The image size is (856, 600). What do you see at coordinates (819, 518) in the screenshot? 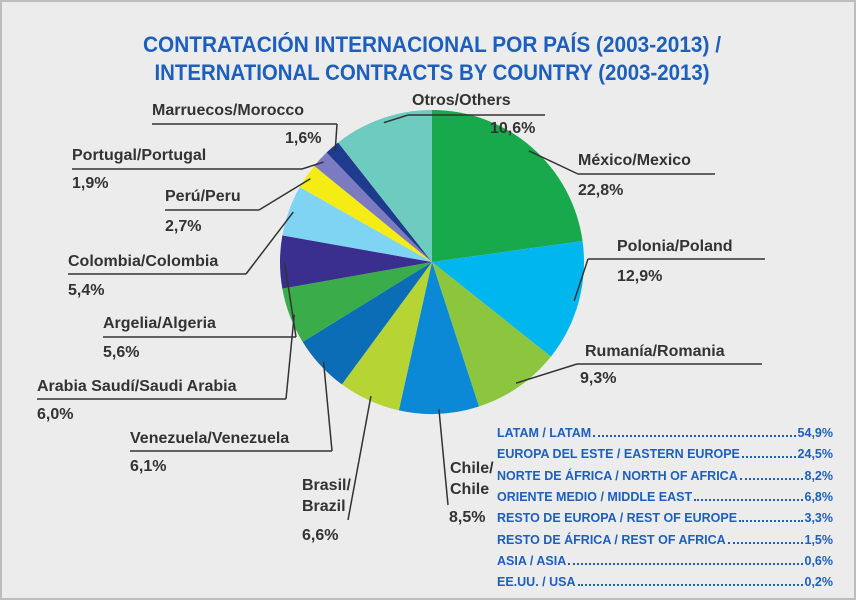
I see `summary-value: 3,3%` at bounding box center [819, 518].